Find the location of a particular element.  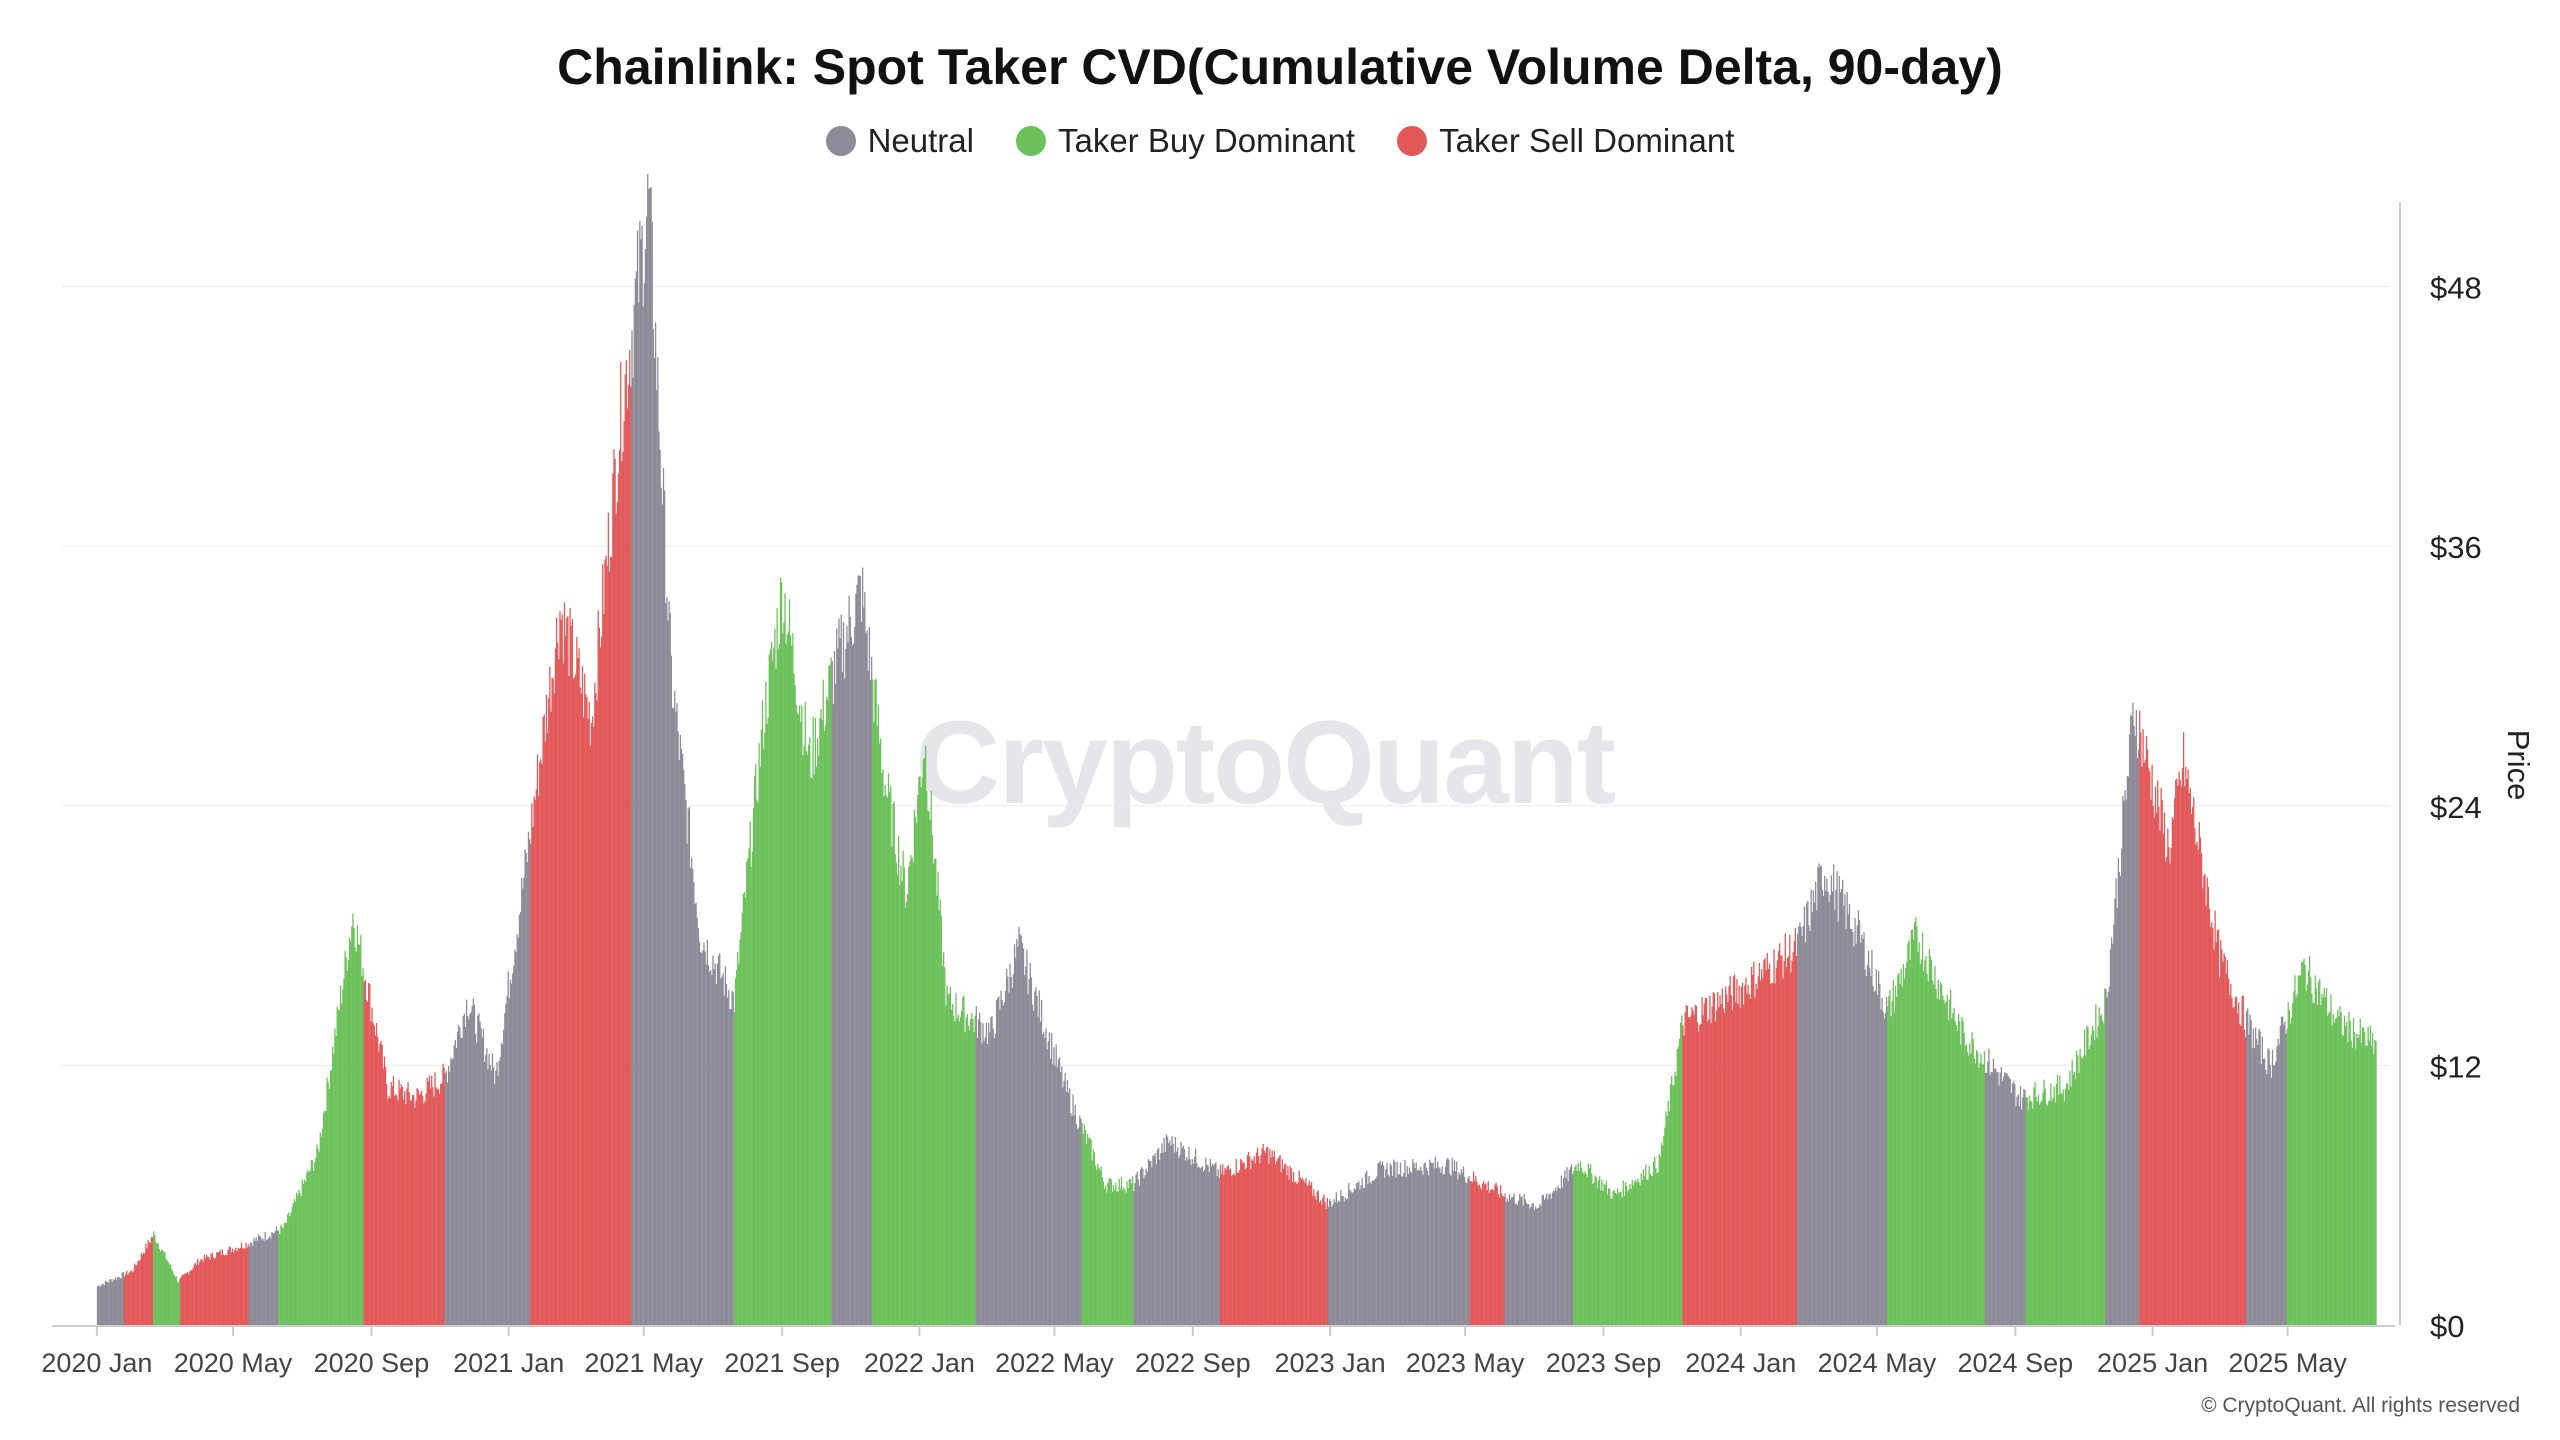

x-tick-label: 2020 May is located at coordinates (233, 1363).